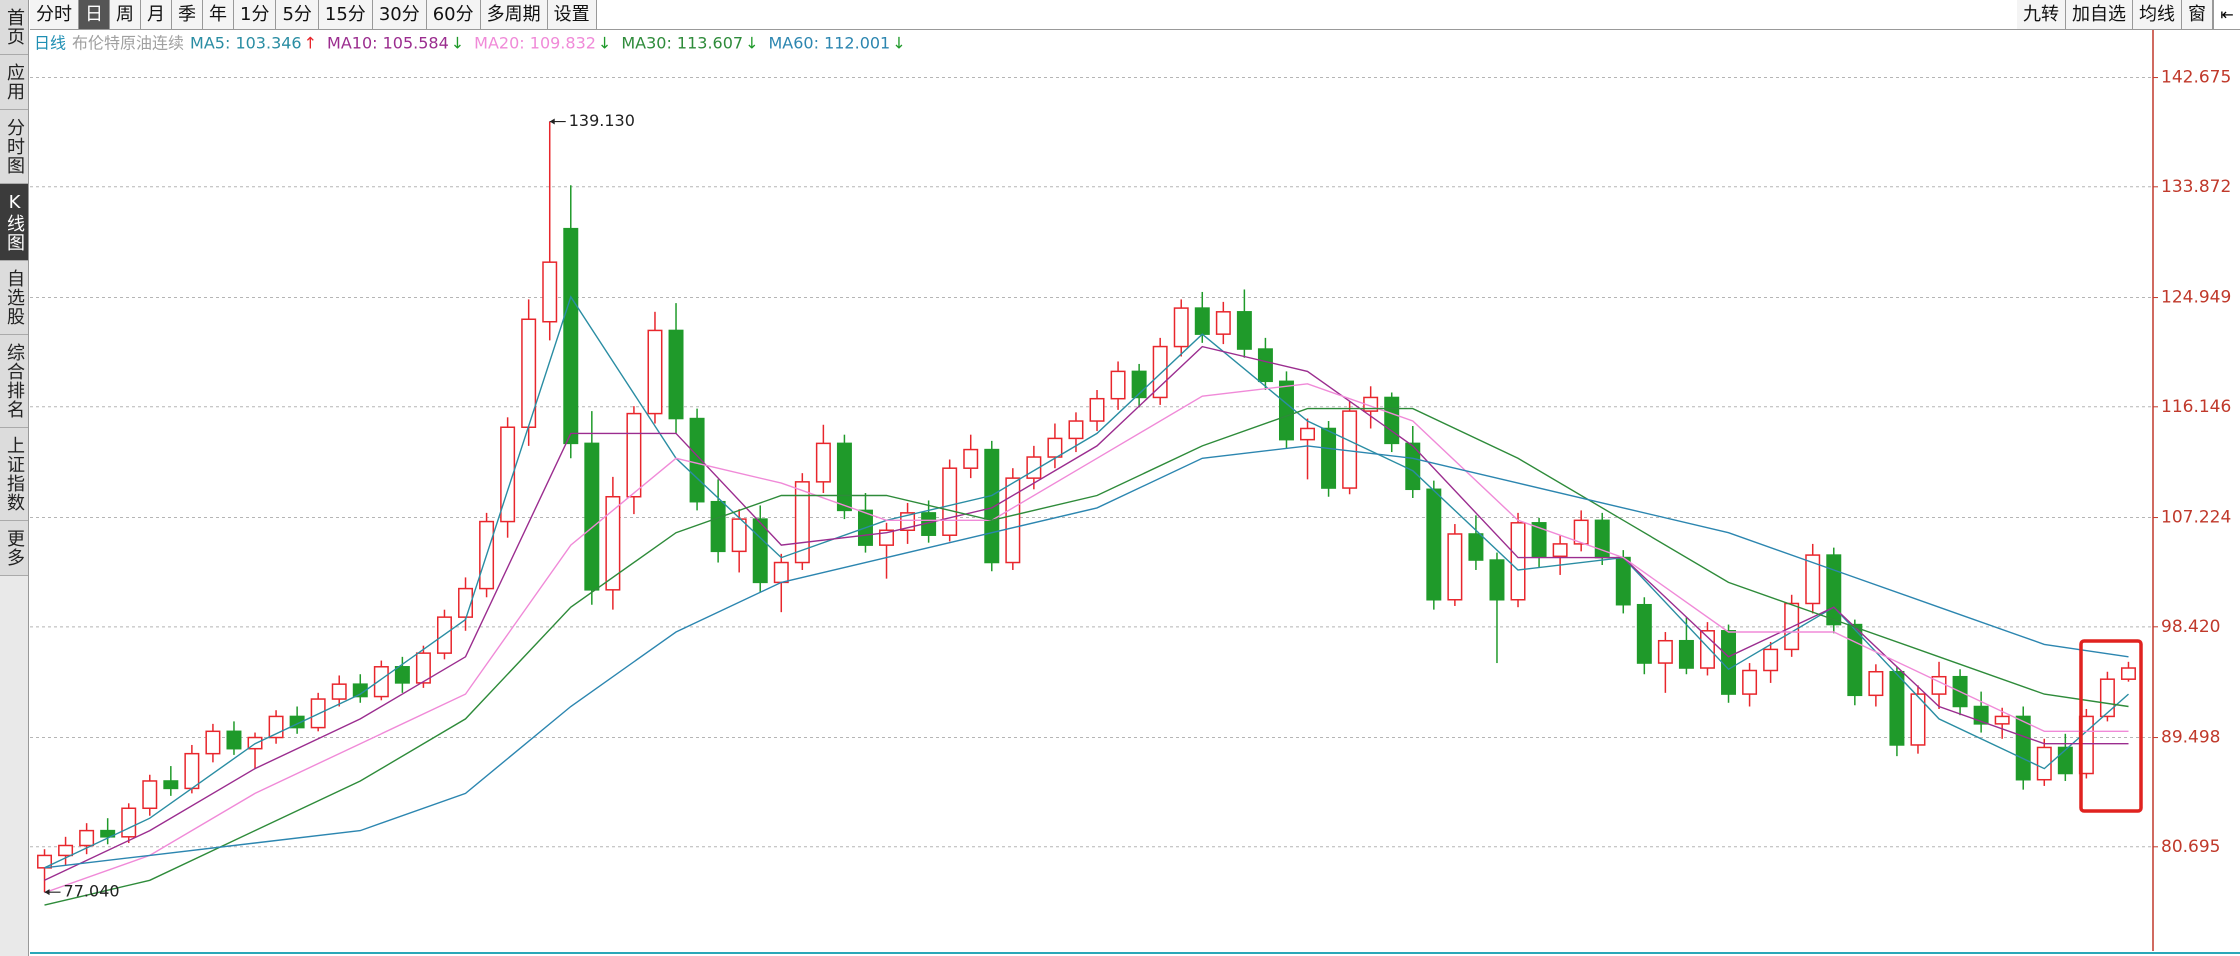 This screenshot has height=956, width=2240. What do you see at coordinates (156, 14) in the screenshot?
I see `period-button: 月` at bounding box center [156, 14].